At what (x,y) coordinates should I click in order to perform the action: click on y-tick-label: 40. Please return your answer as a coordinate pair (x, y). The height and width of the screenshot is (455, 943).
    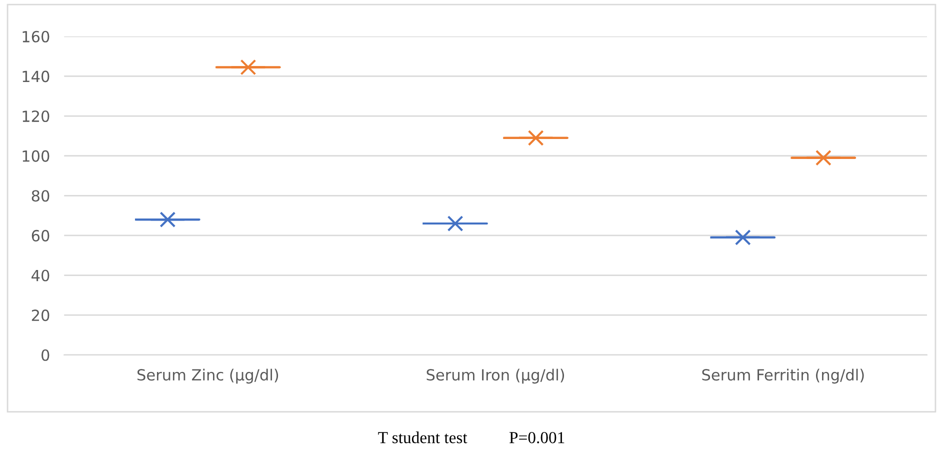
    Looking at the image, I should click on (41, 276).